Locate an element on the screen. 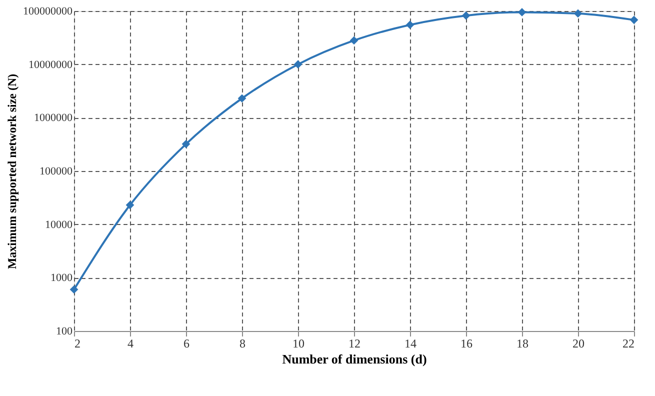  y-tick-label: 1000000 is located at coordinates (53, 118).